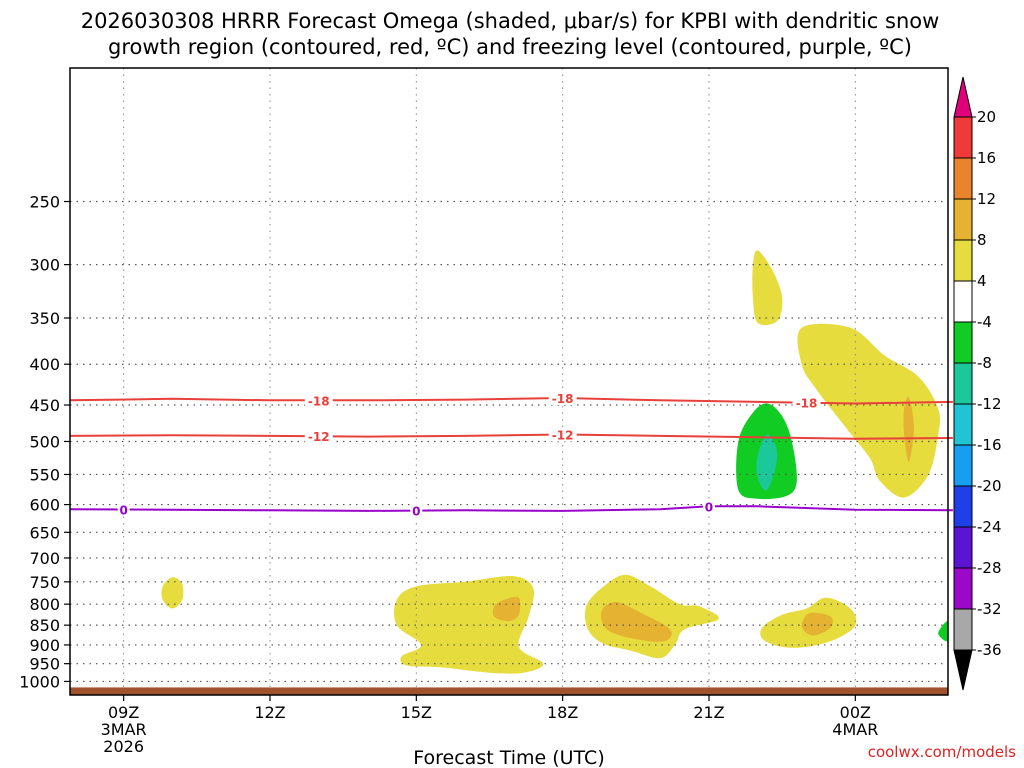 The width and height of the screenshot is (1024, 768). I want to click on y-tick-label: 500, so click(44, 441).